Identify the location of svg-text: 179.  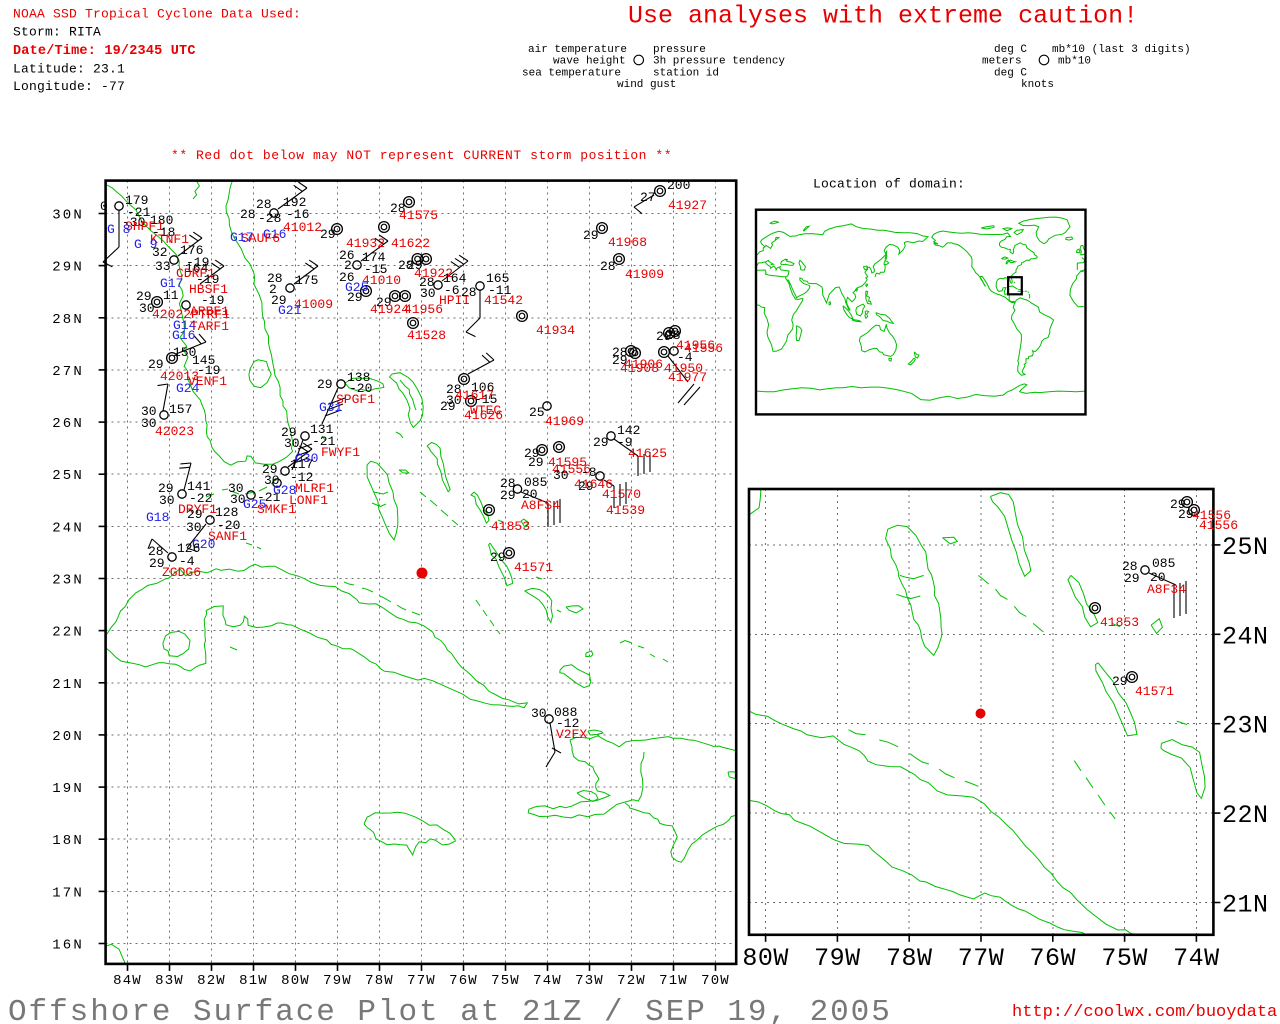
(136, 200).